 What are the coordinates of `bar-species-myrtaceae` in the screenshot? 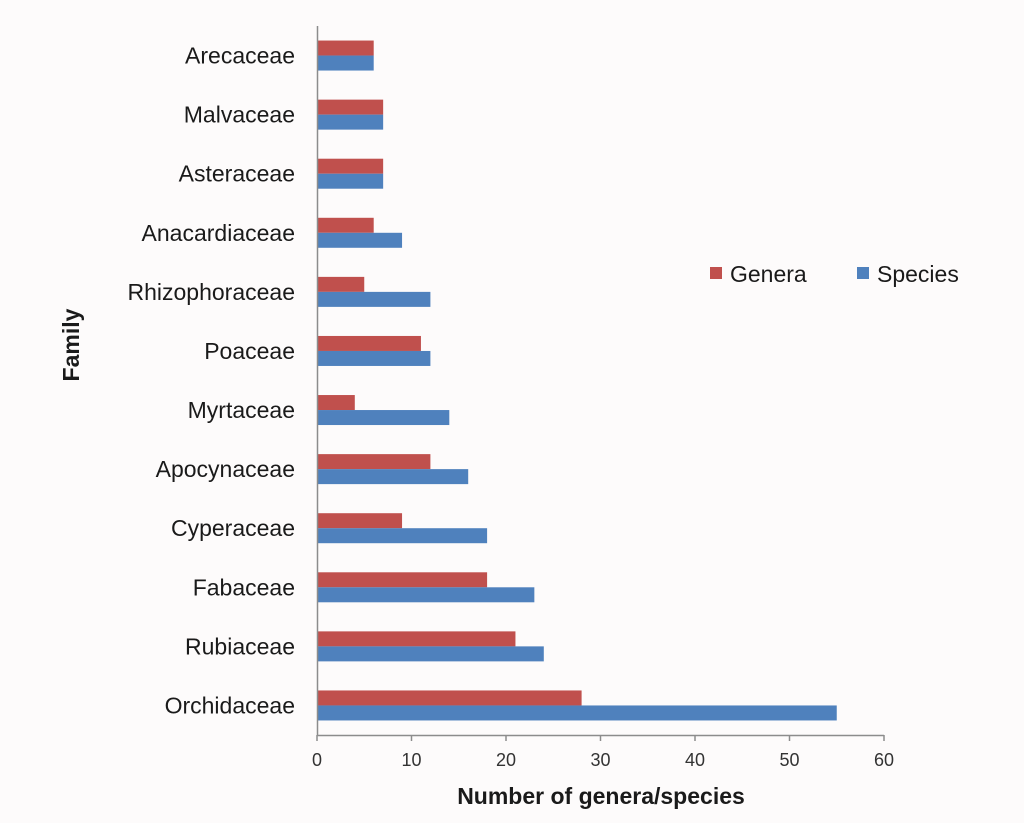 It's located at (383, 418).